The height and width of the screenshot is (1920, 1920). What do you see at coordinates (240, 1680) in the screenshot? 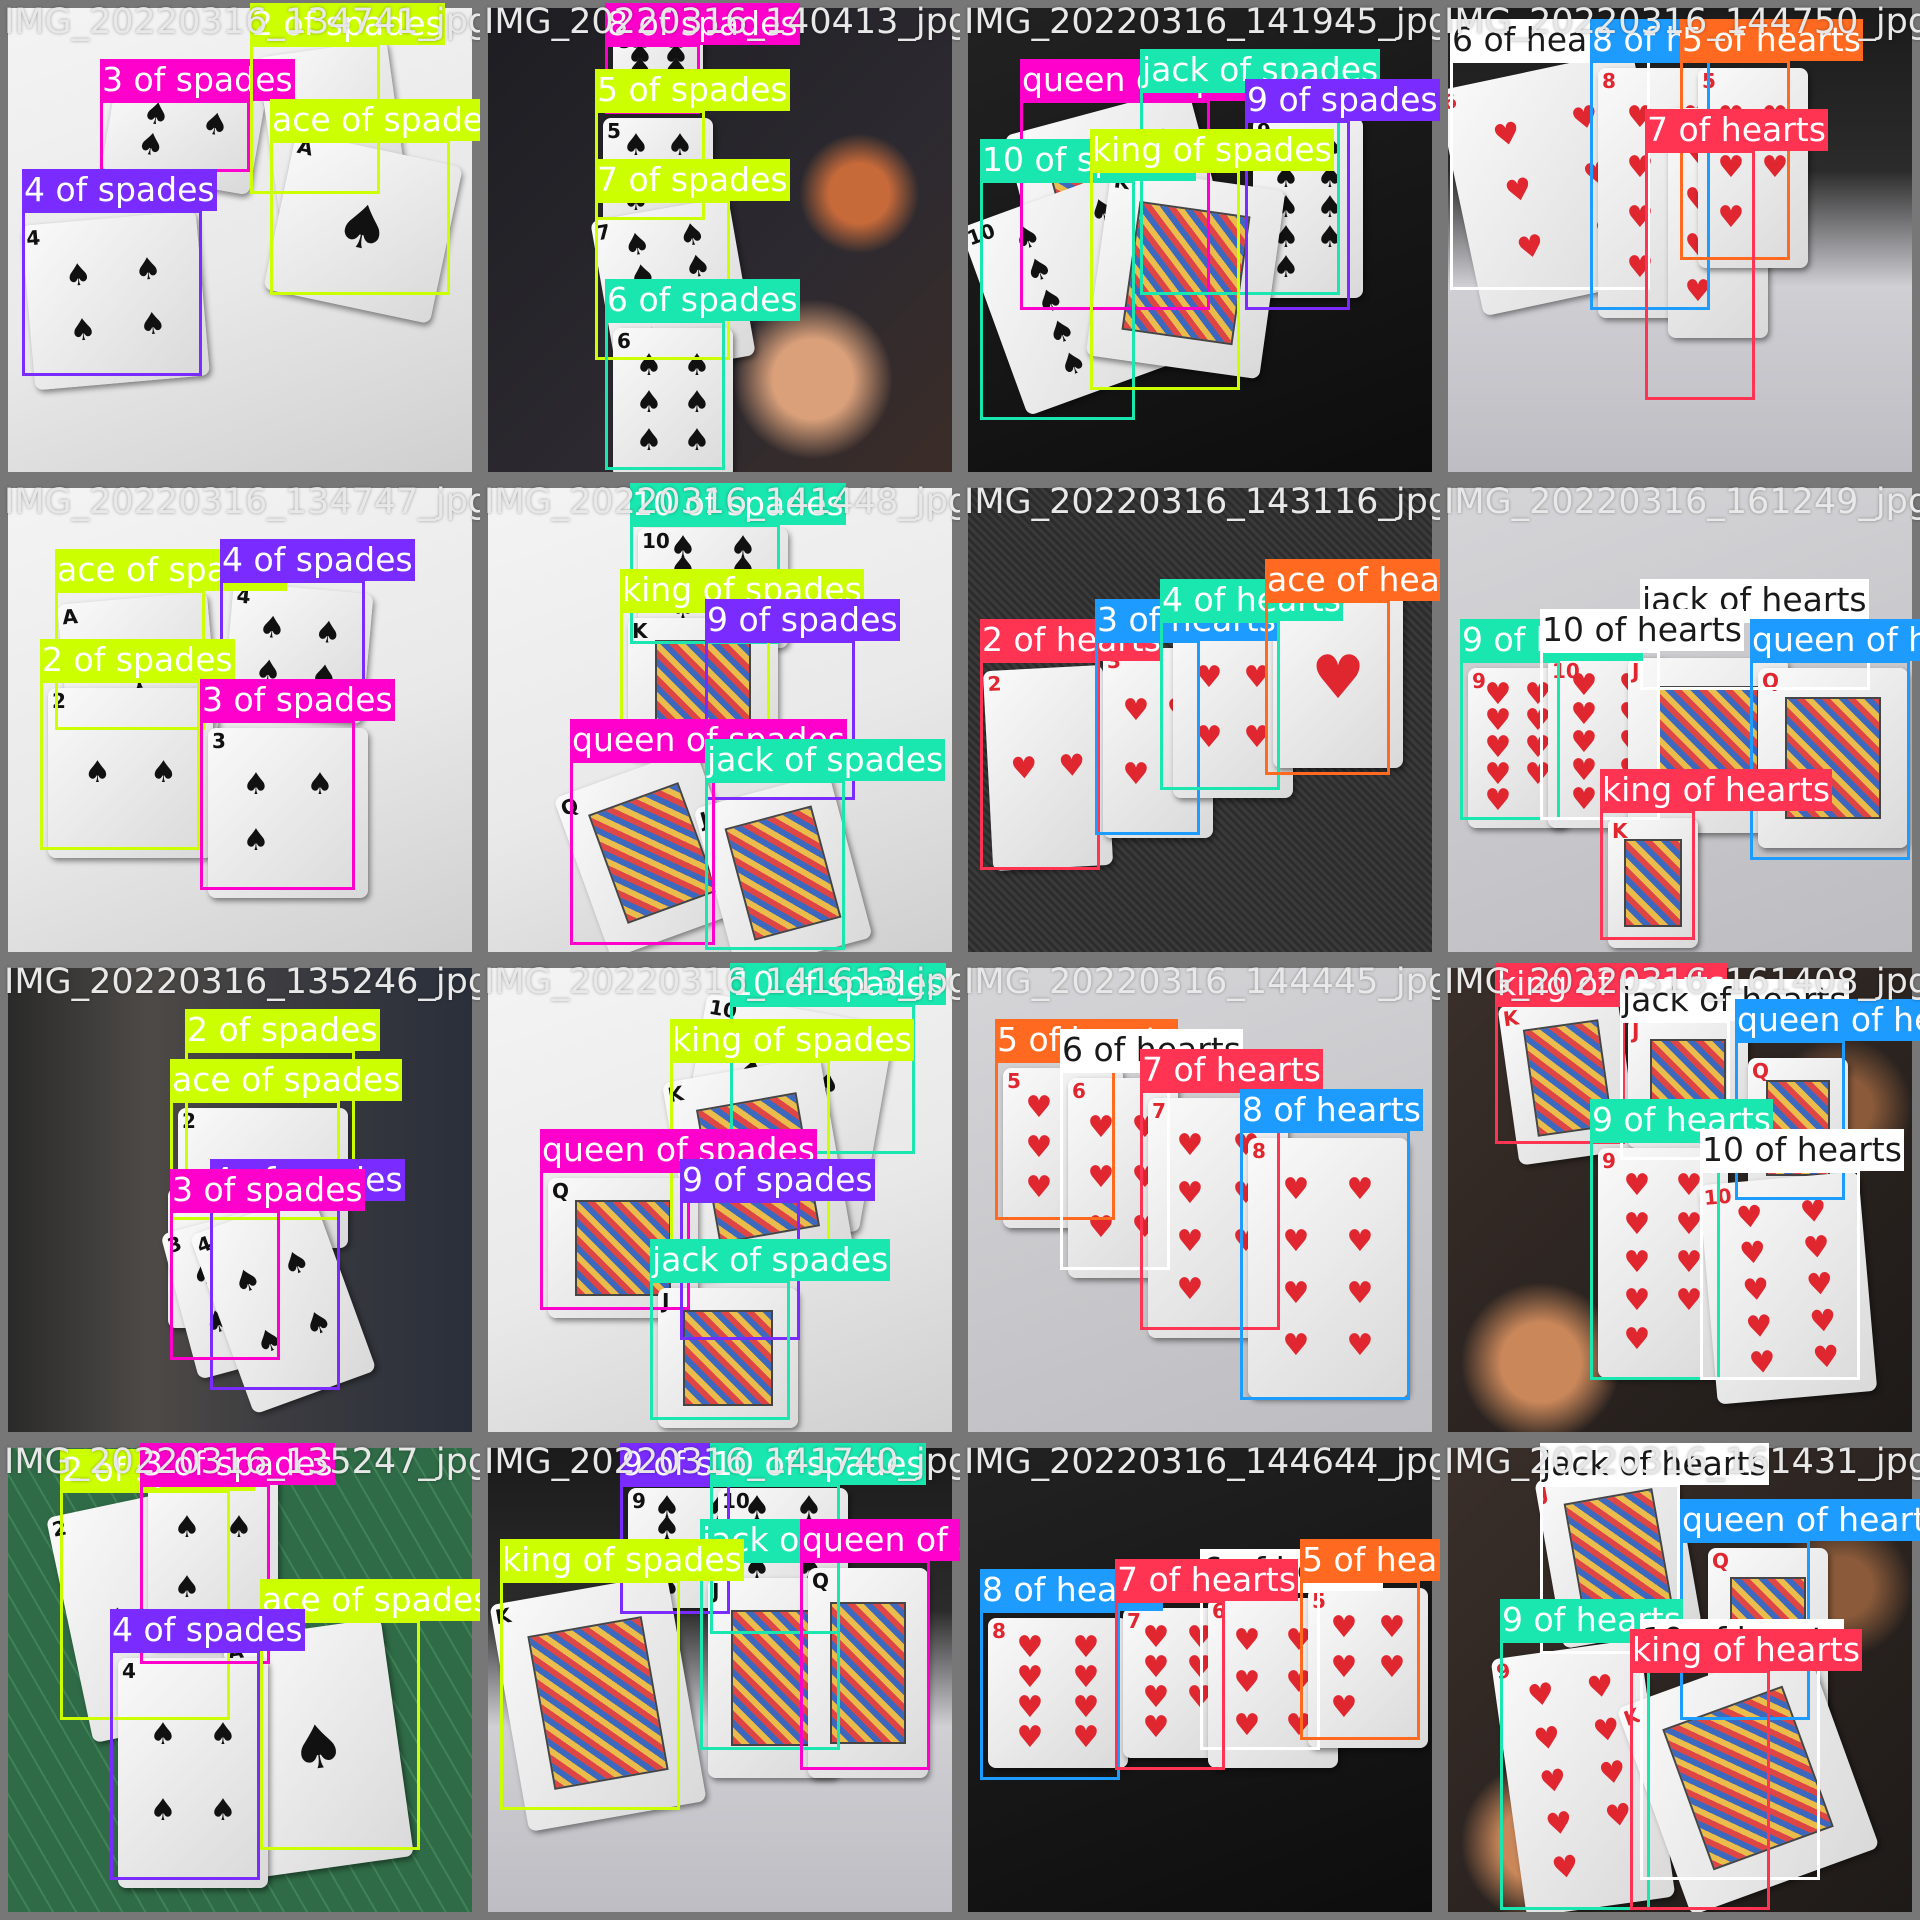
I see `photo-background: 2♠♠3♠♠♠A♠4♠♠♠♠` at bounding box center [240, 1680].